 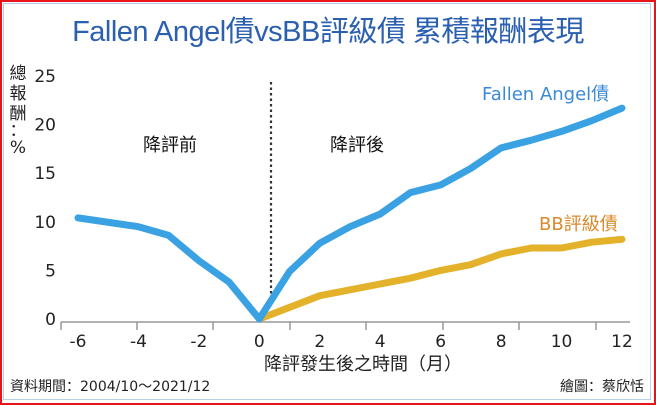 What do you see at coordinates (602, 387) in the screenshot?
I see `credit-note: 繪圖：蔡欣恬` at bounding box center [602, 387].